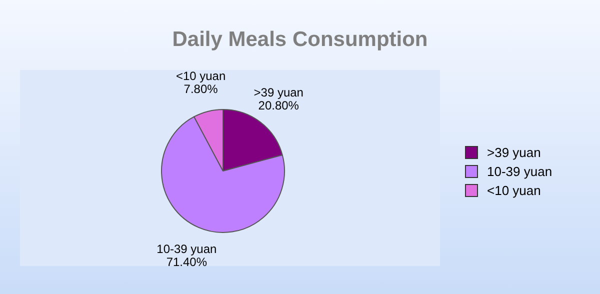 This screenshot has width=600, height=294. Describe the element at coordinates (201, 89) in the screenshot. I see `data-label: 7.80%` at that location.